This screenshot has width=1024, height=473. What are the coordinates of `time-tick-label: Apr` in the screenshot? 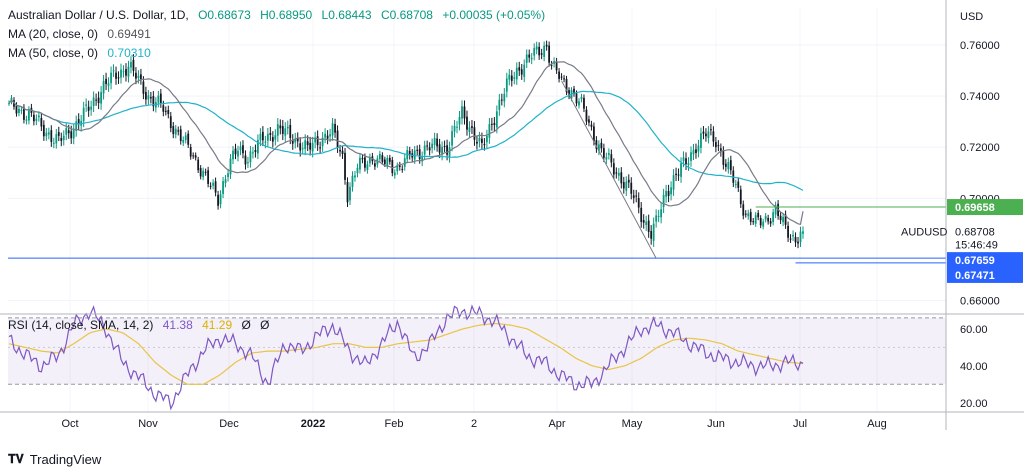 It's located at (556, 424).